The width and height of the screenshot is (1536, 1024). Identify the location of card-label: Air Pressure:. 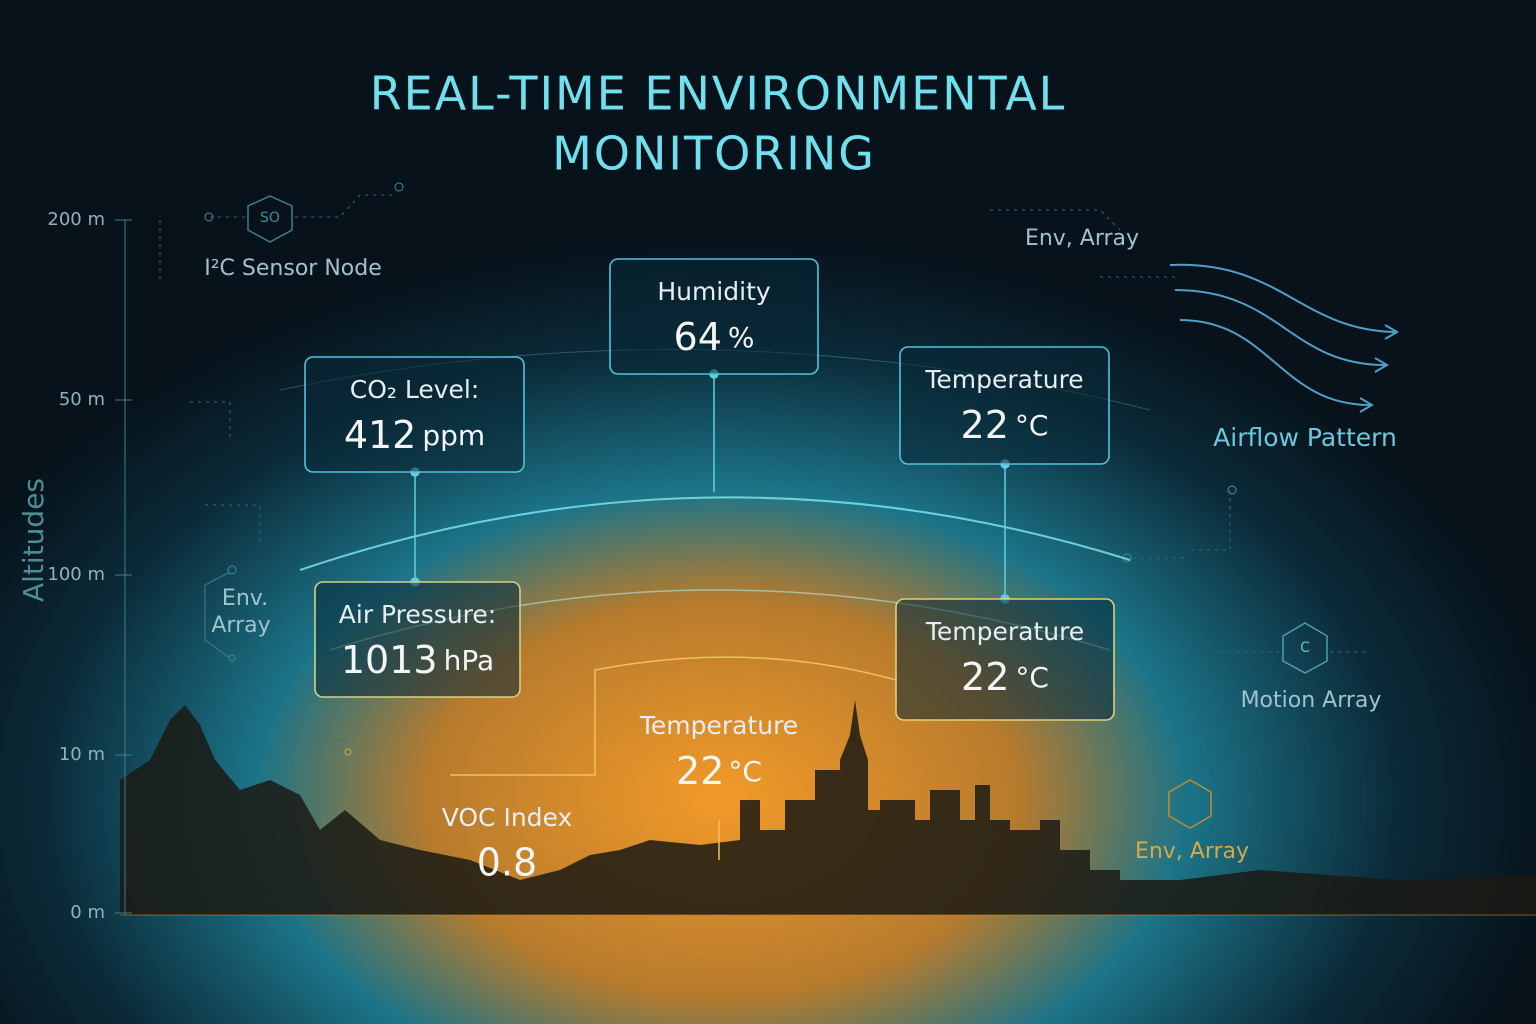
(417, 614).